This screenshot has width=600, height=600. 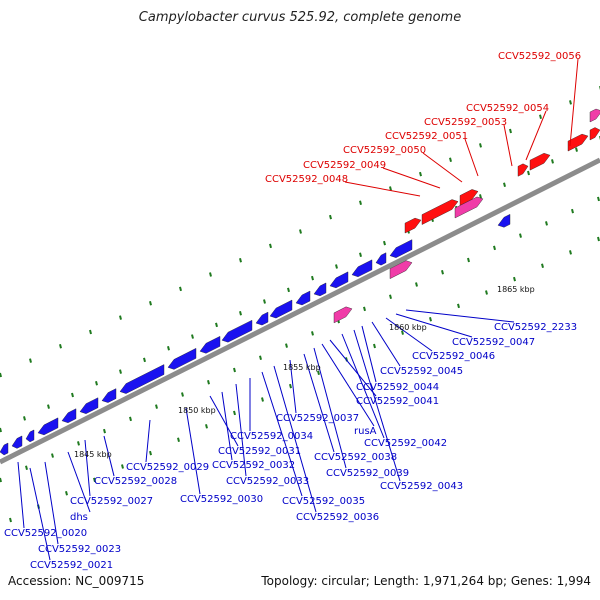 I want to click on reverse-gene-label: CCV52592_0032, so click(x=253, y=465).